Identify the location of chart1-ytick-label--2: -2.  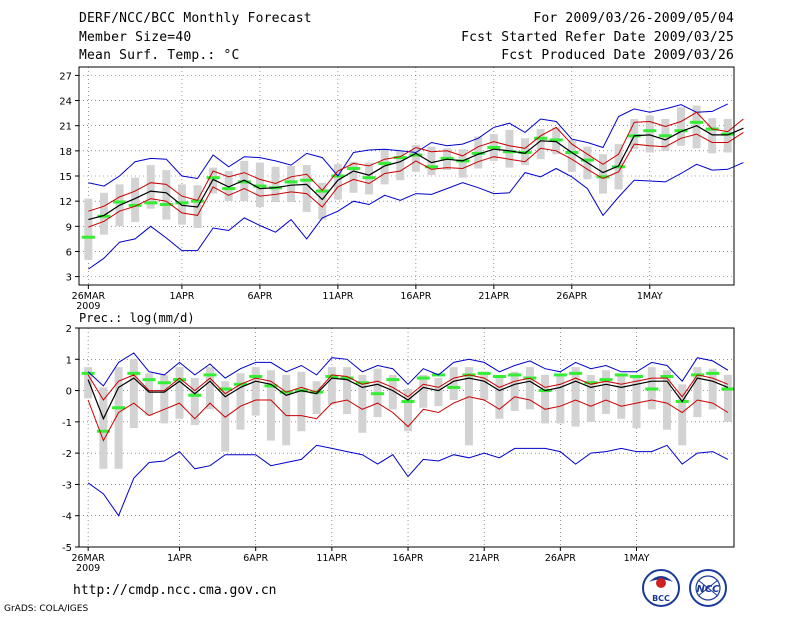
(67, 454).